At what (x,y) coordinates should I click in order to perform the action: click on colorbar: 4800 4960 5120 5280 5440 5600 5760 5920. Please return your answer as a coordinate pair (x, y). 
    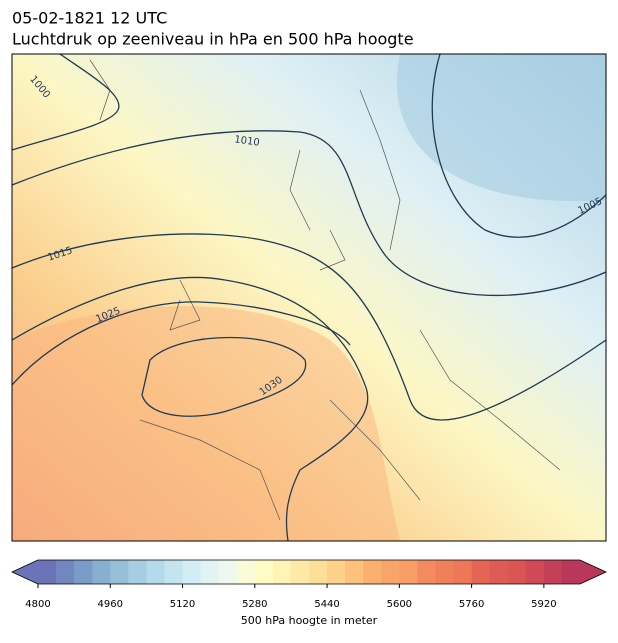
    Looking at the image, I should click on (309, 584).